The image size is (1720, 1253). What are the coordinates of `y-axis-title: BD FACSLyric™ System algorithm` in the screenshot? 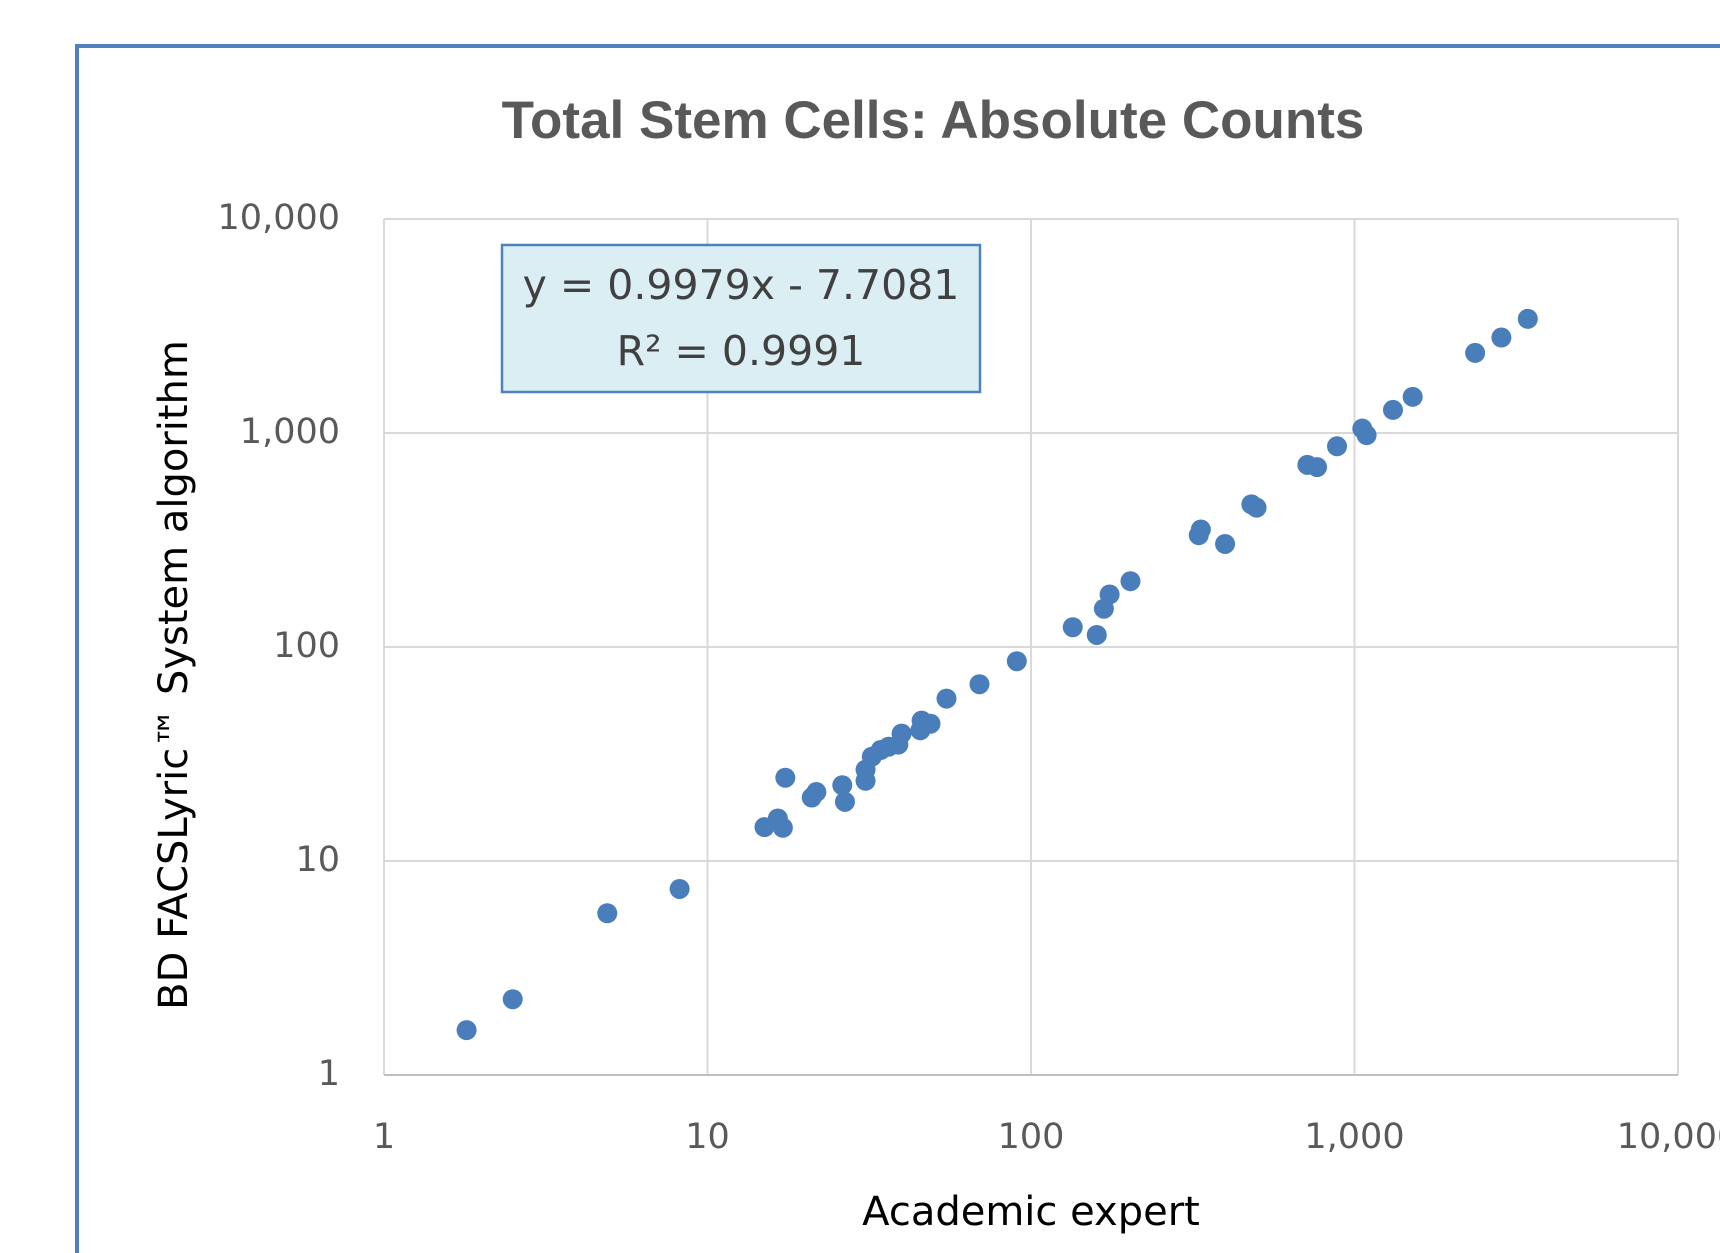 It's located at (174, 675).